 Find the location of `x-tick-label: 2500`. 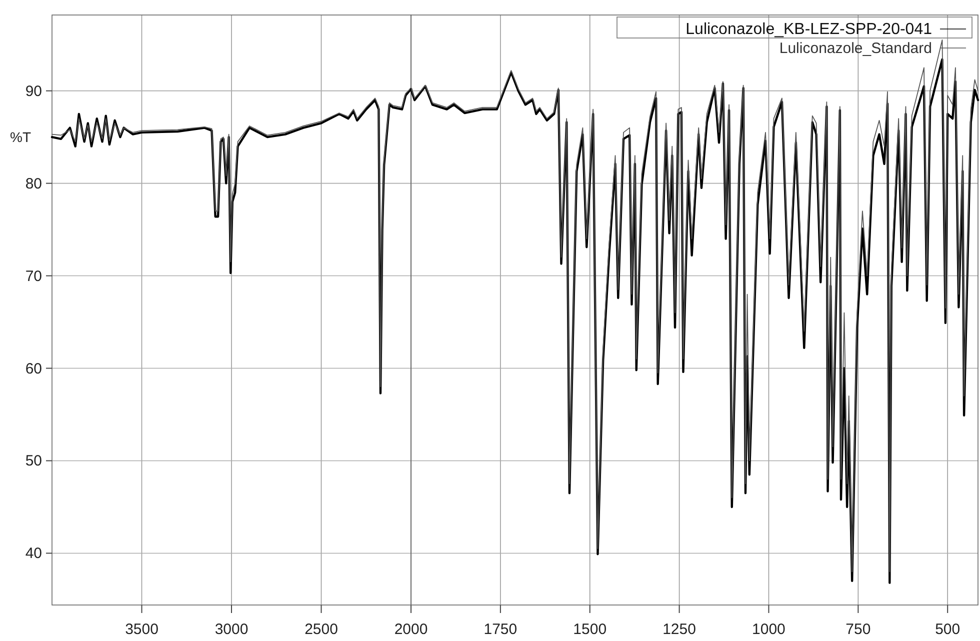

x-tick-label: 2500 is located at coordinates (321, 629).